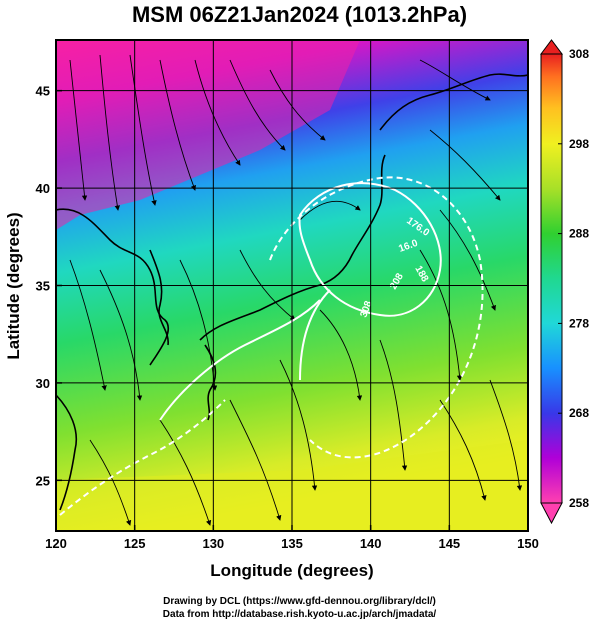 The image size is (599, 625). What do you see at coordinates (564, 282) in the screenshot?
I see `colorbar: 258 268 278 288 298 308` at bounding box center [564, 282].